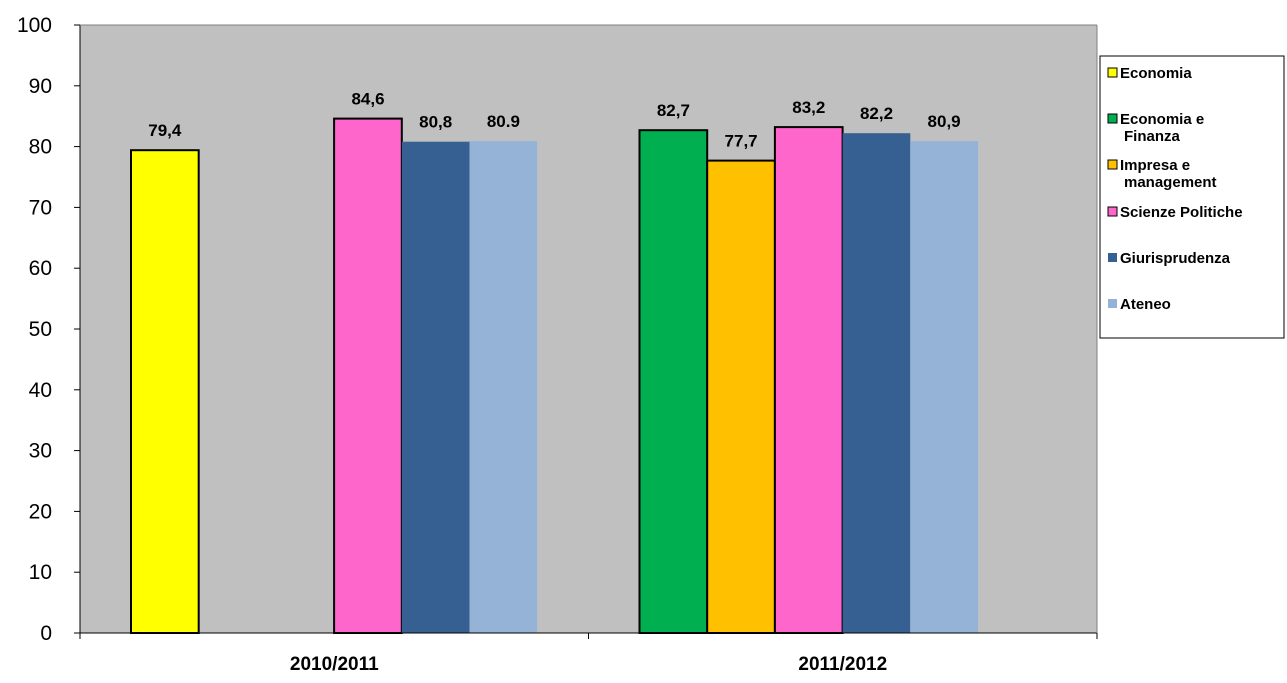 This screenshot has width=1287, height=683. Describe the element at coordinates (503, 121) in the screenshot. I see `data-label-ateneo-2010-2011: 80.9` at that location.